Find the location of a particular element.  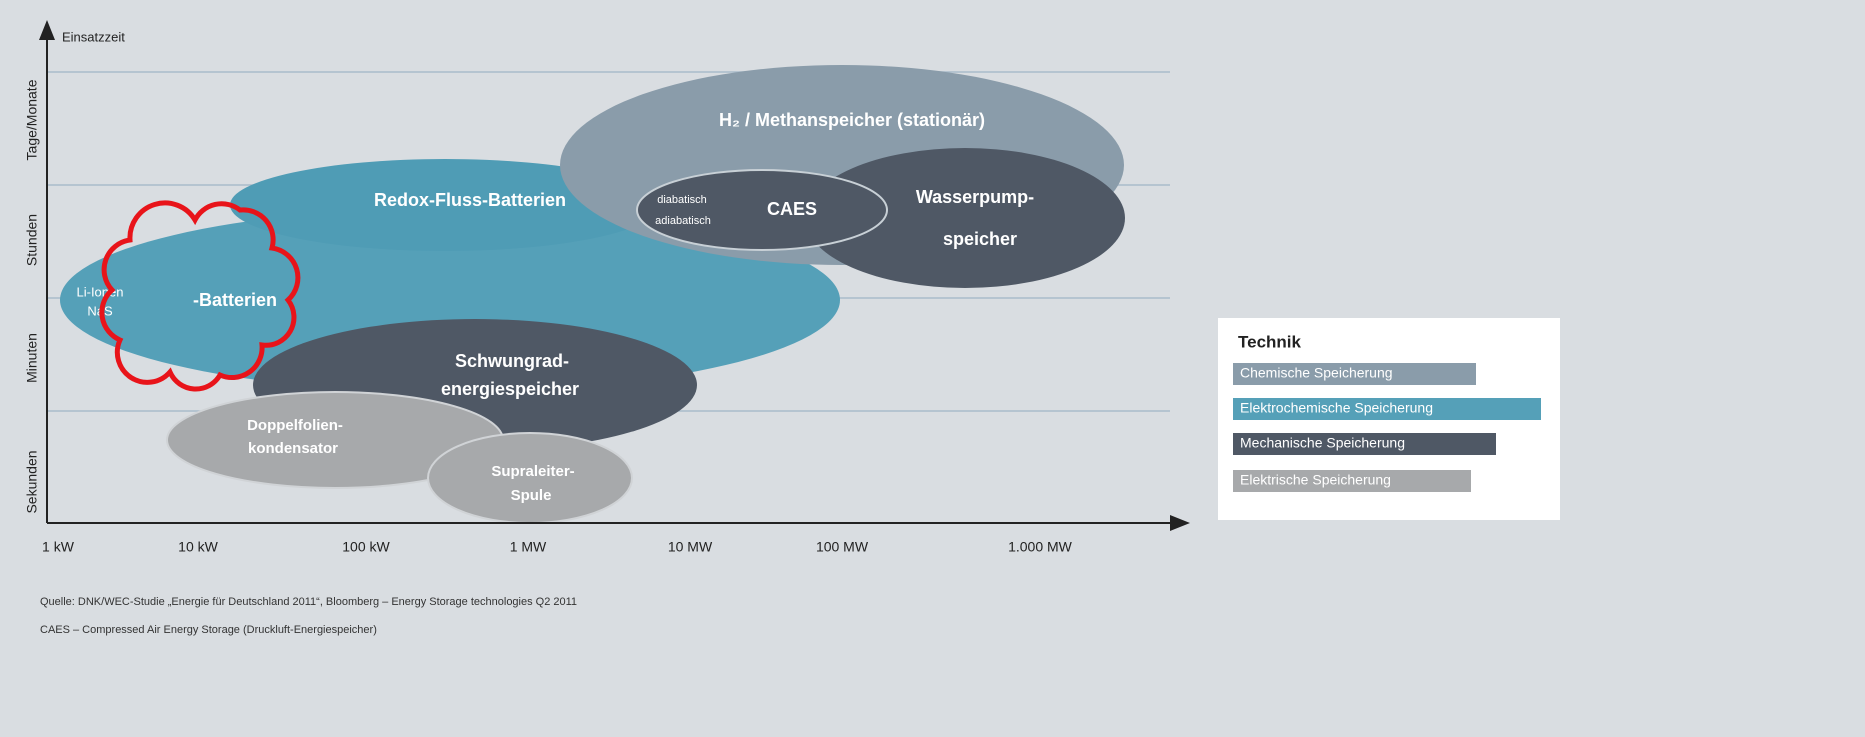

x-tick-label: 10 MW is located at coordinates (690, 547).